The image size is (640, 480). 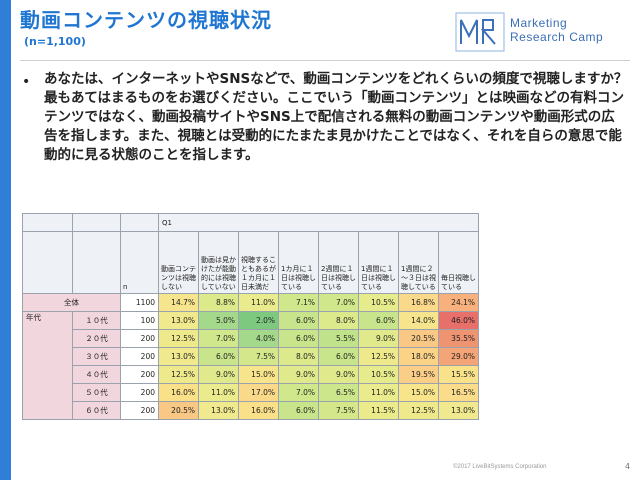 I want to click on column-header: 1カ月に１日は視聴している, so click(x=298, y=262).